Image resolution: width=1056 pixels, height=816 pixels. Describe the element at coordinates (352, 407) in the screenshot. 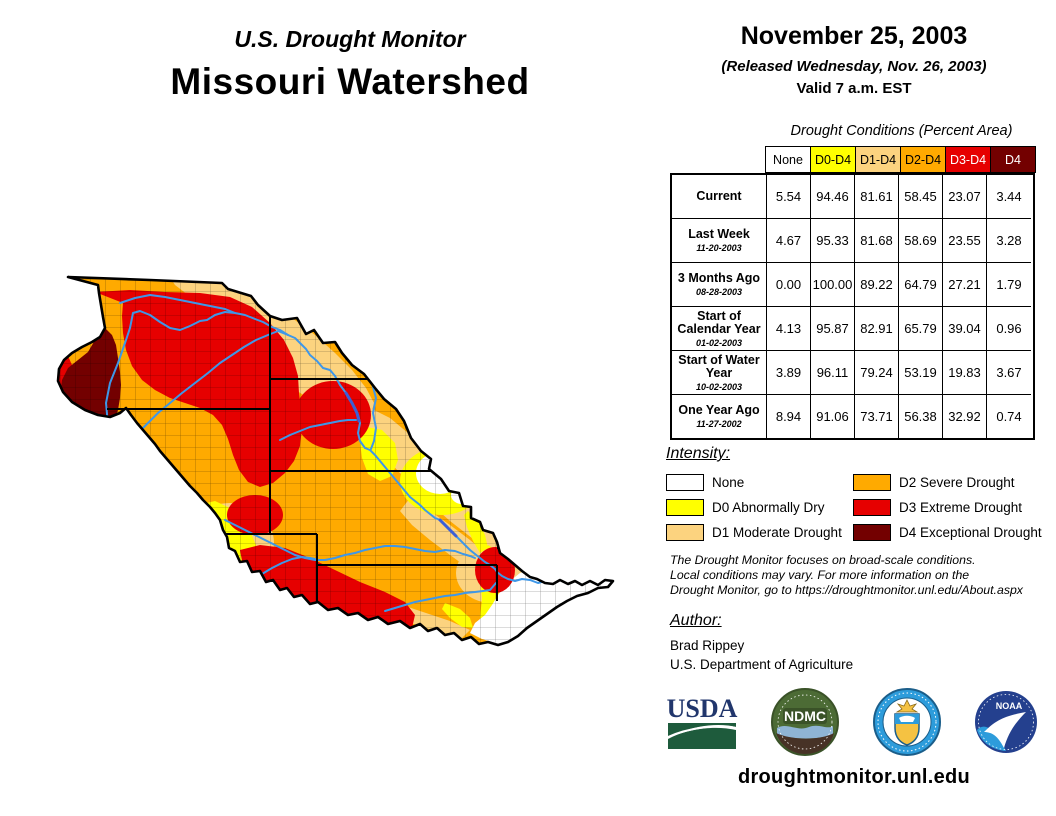

I see `lake-oahe` at that location.